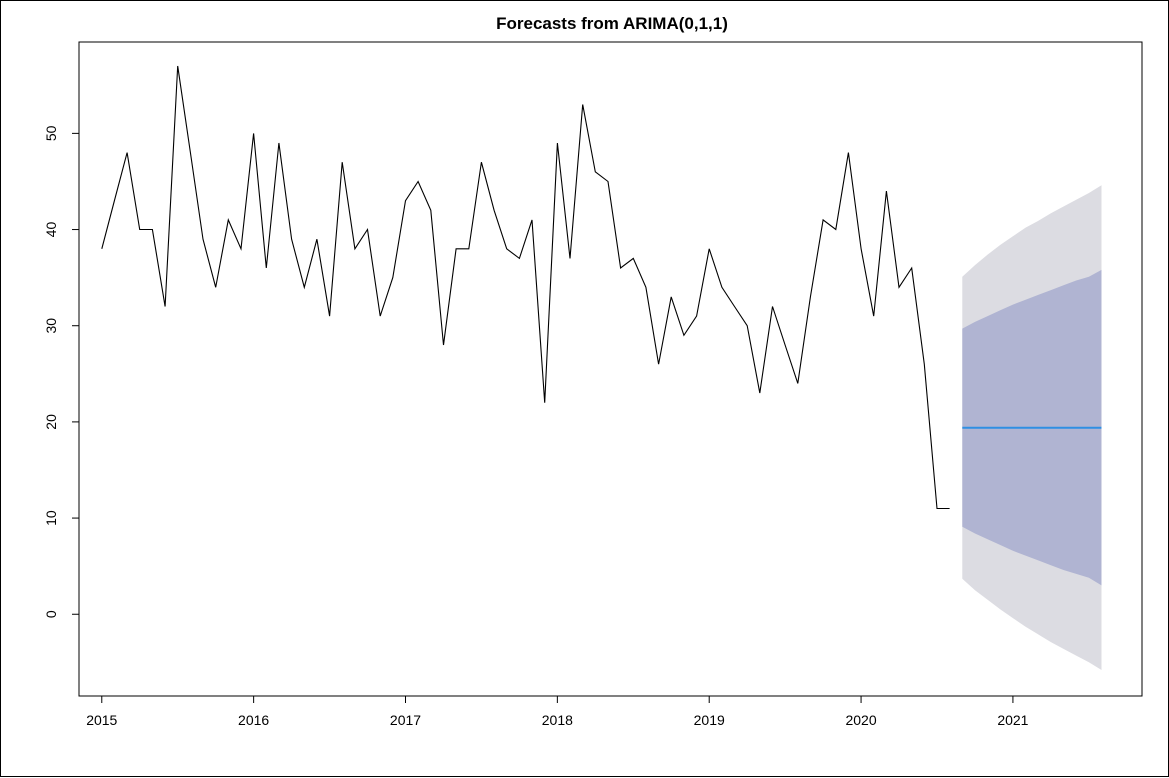 This screenshot has height=778, width=1169. I want to click on y-axis: 0 10 20 30 40 50, so click(61, 371).